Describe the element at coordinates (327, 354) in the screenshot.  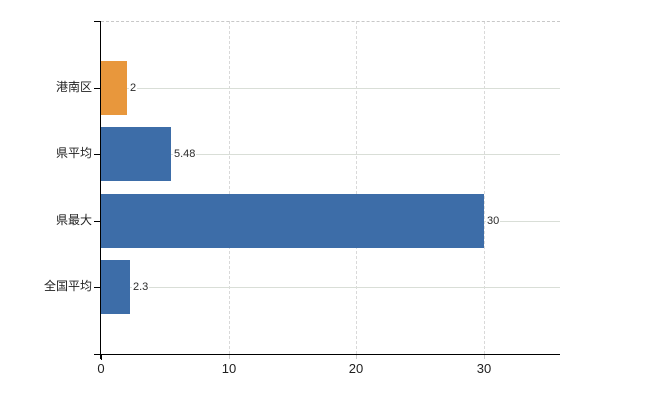
I see `x-axis-line` at that location.